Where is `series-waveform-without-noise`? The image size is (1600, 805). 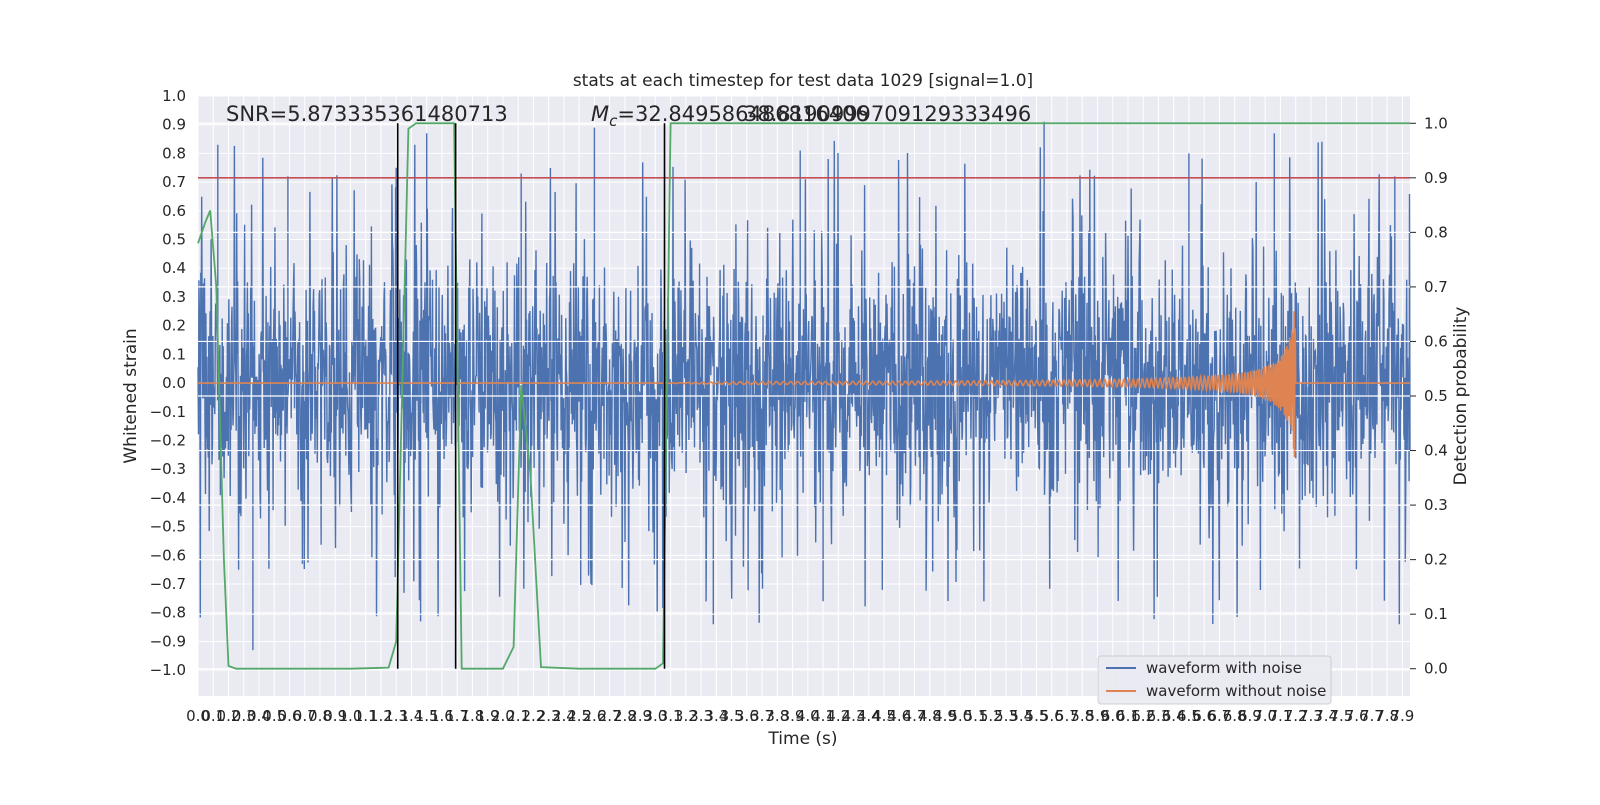 series-waveform-without-noise is located at coordinates (804, 384).